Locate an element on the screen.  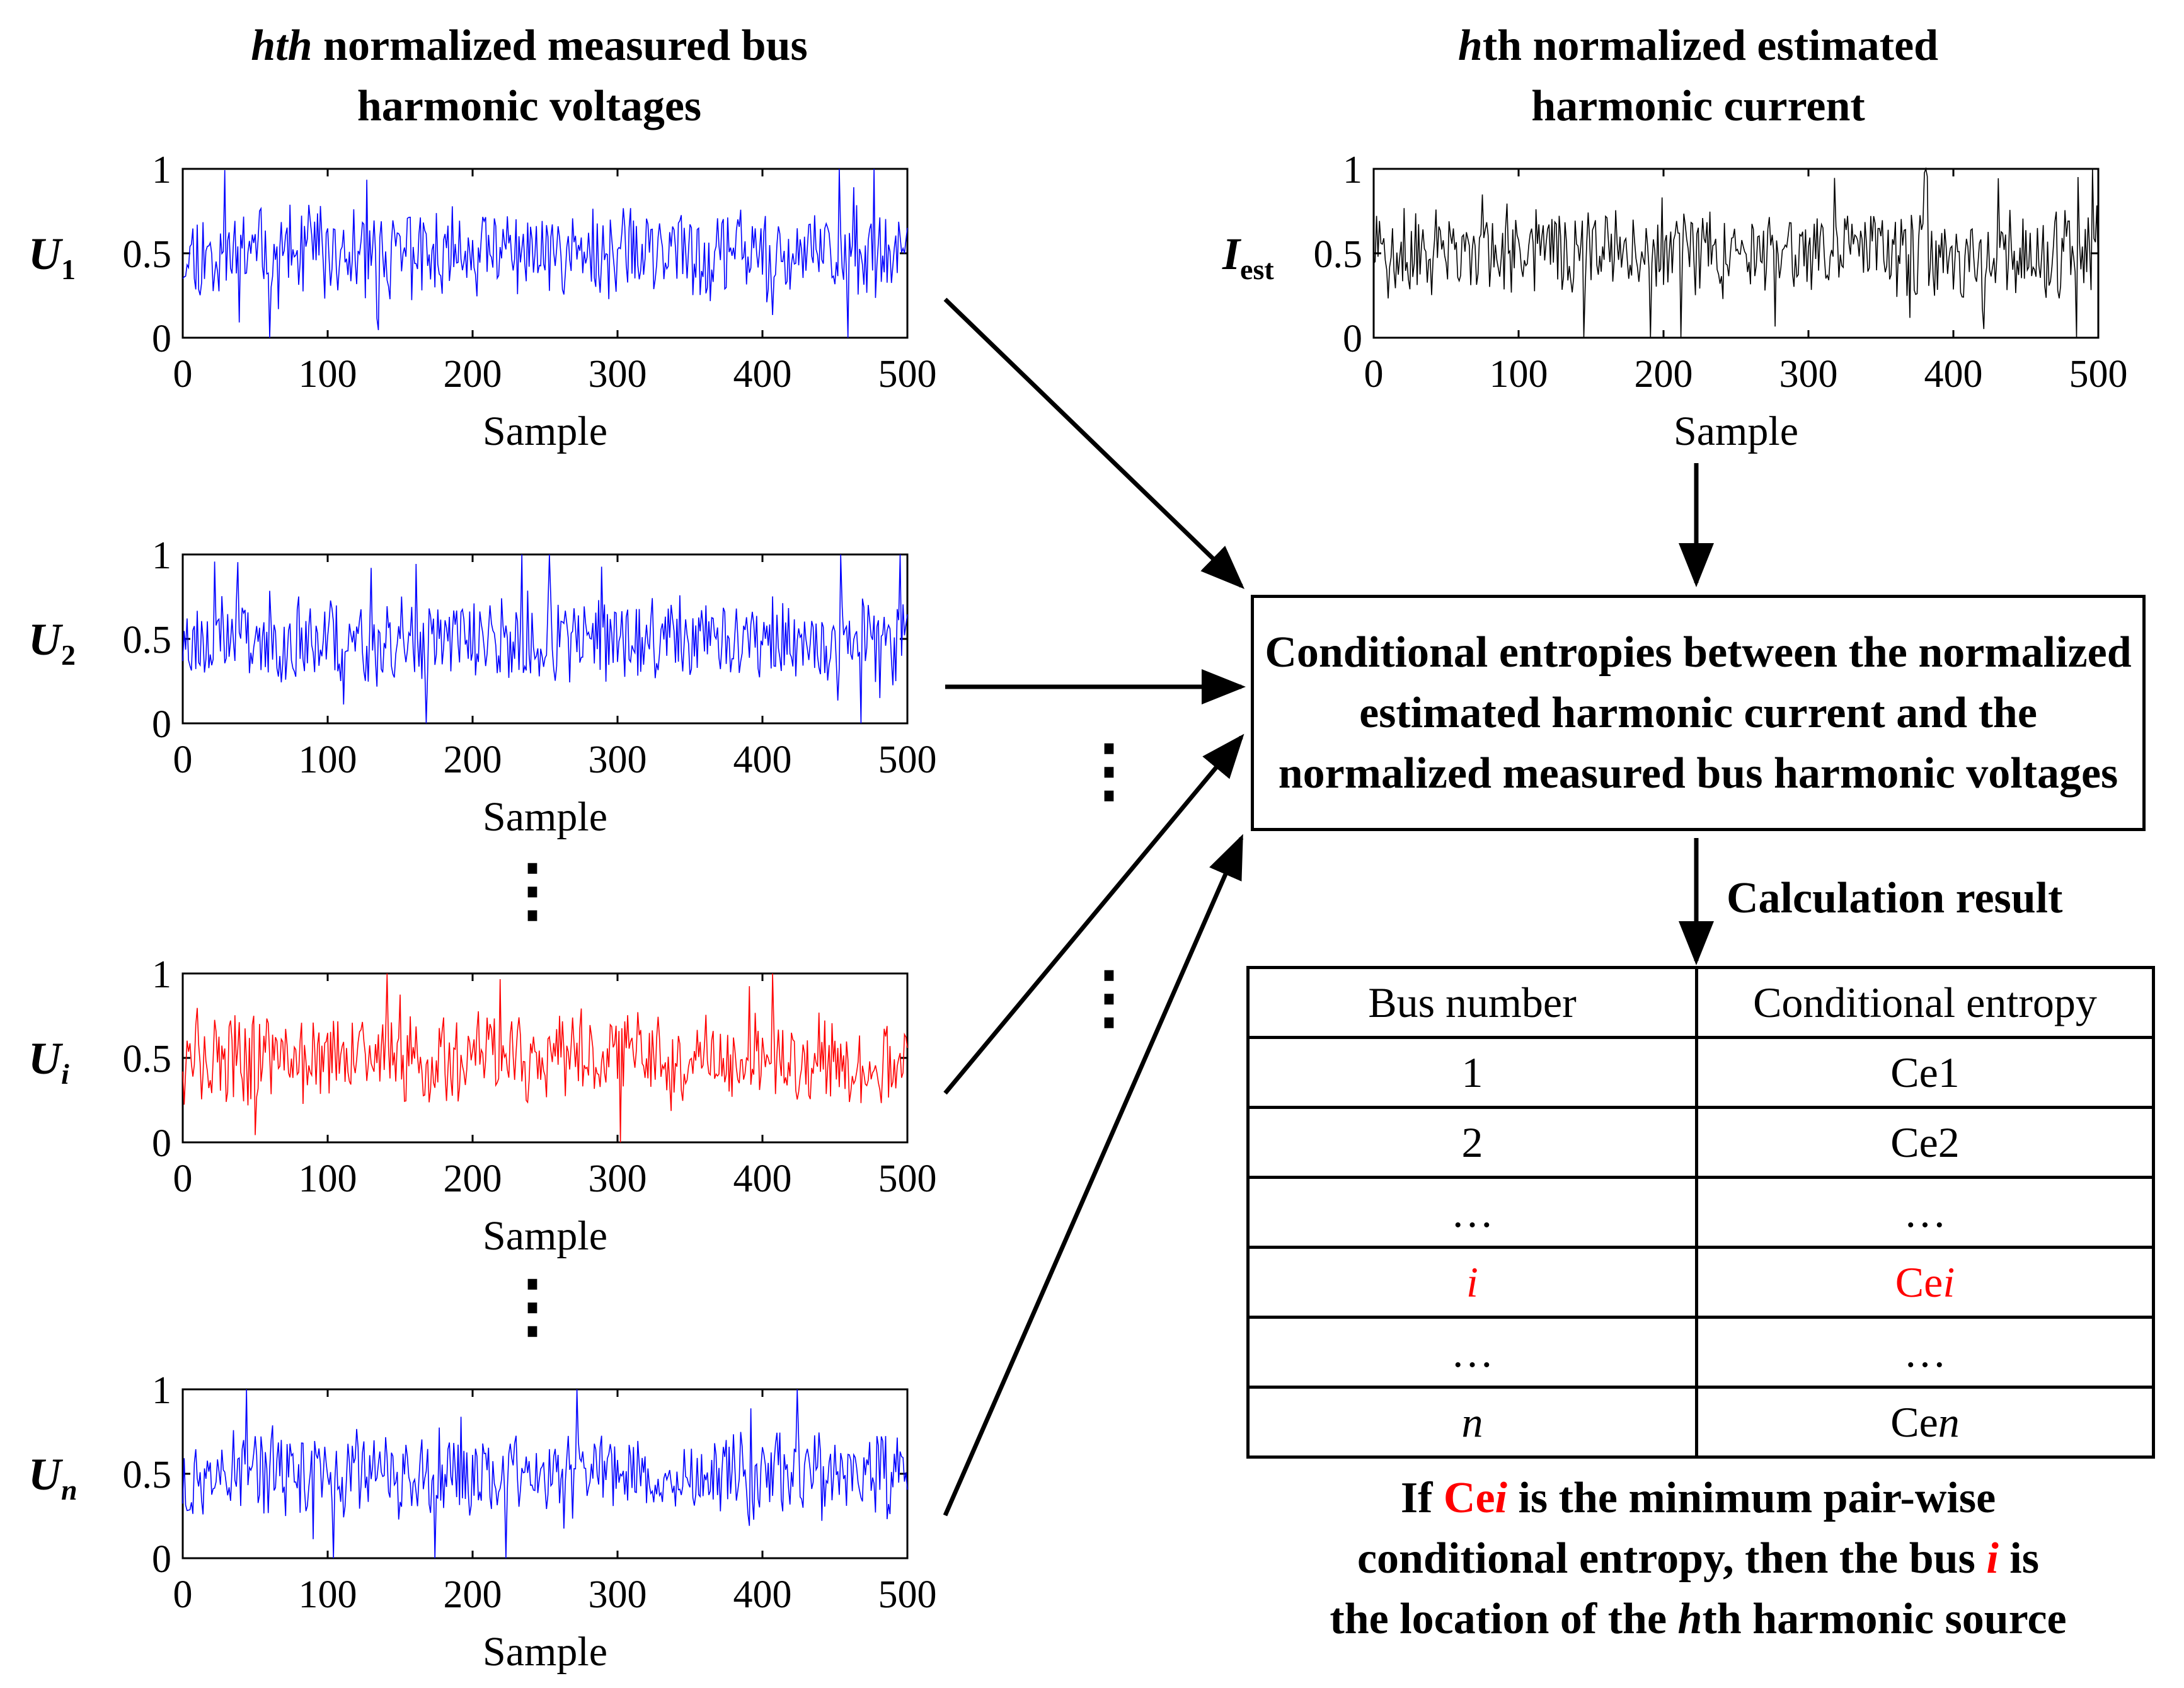
table-row: 2 Ce2 is located at coordinates (1700, 1142).